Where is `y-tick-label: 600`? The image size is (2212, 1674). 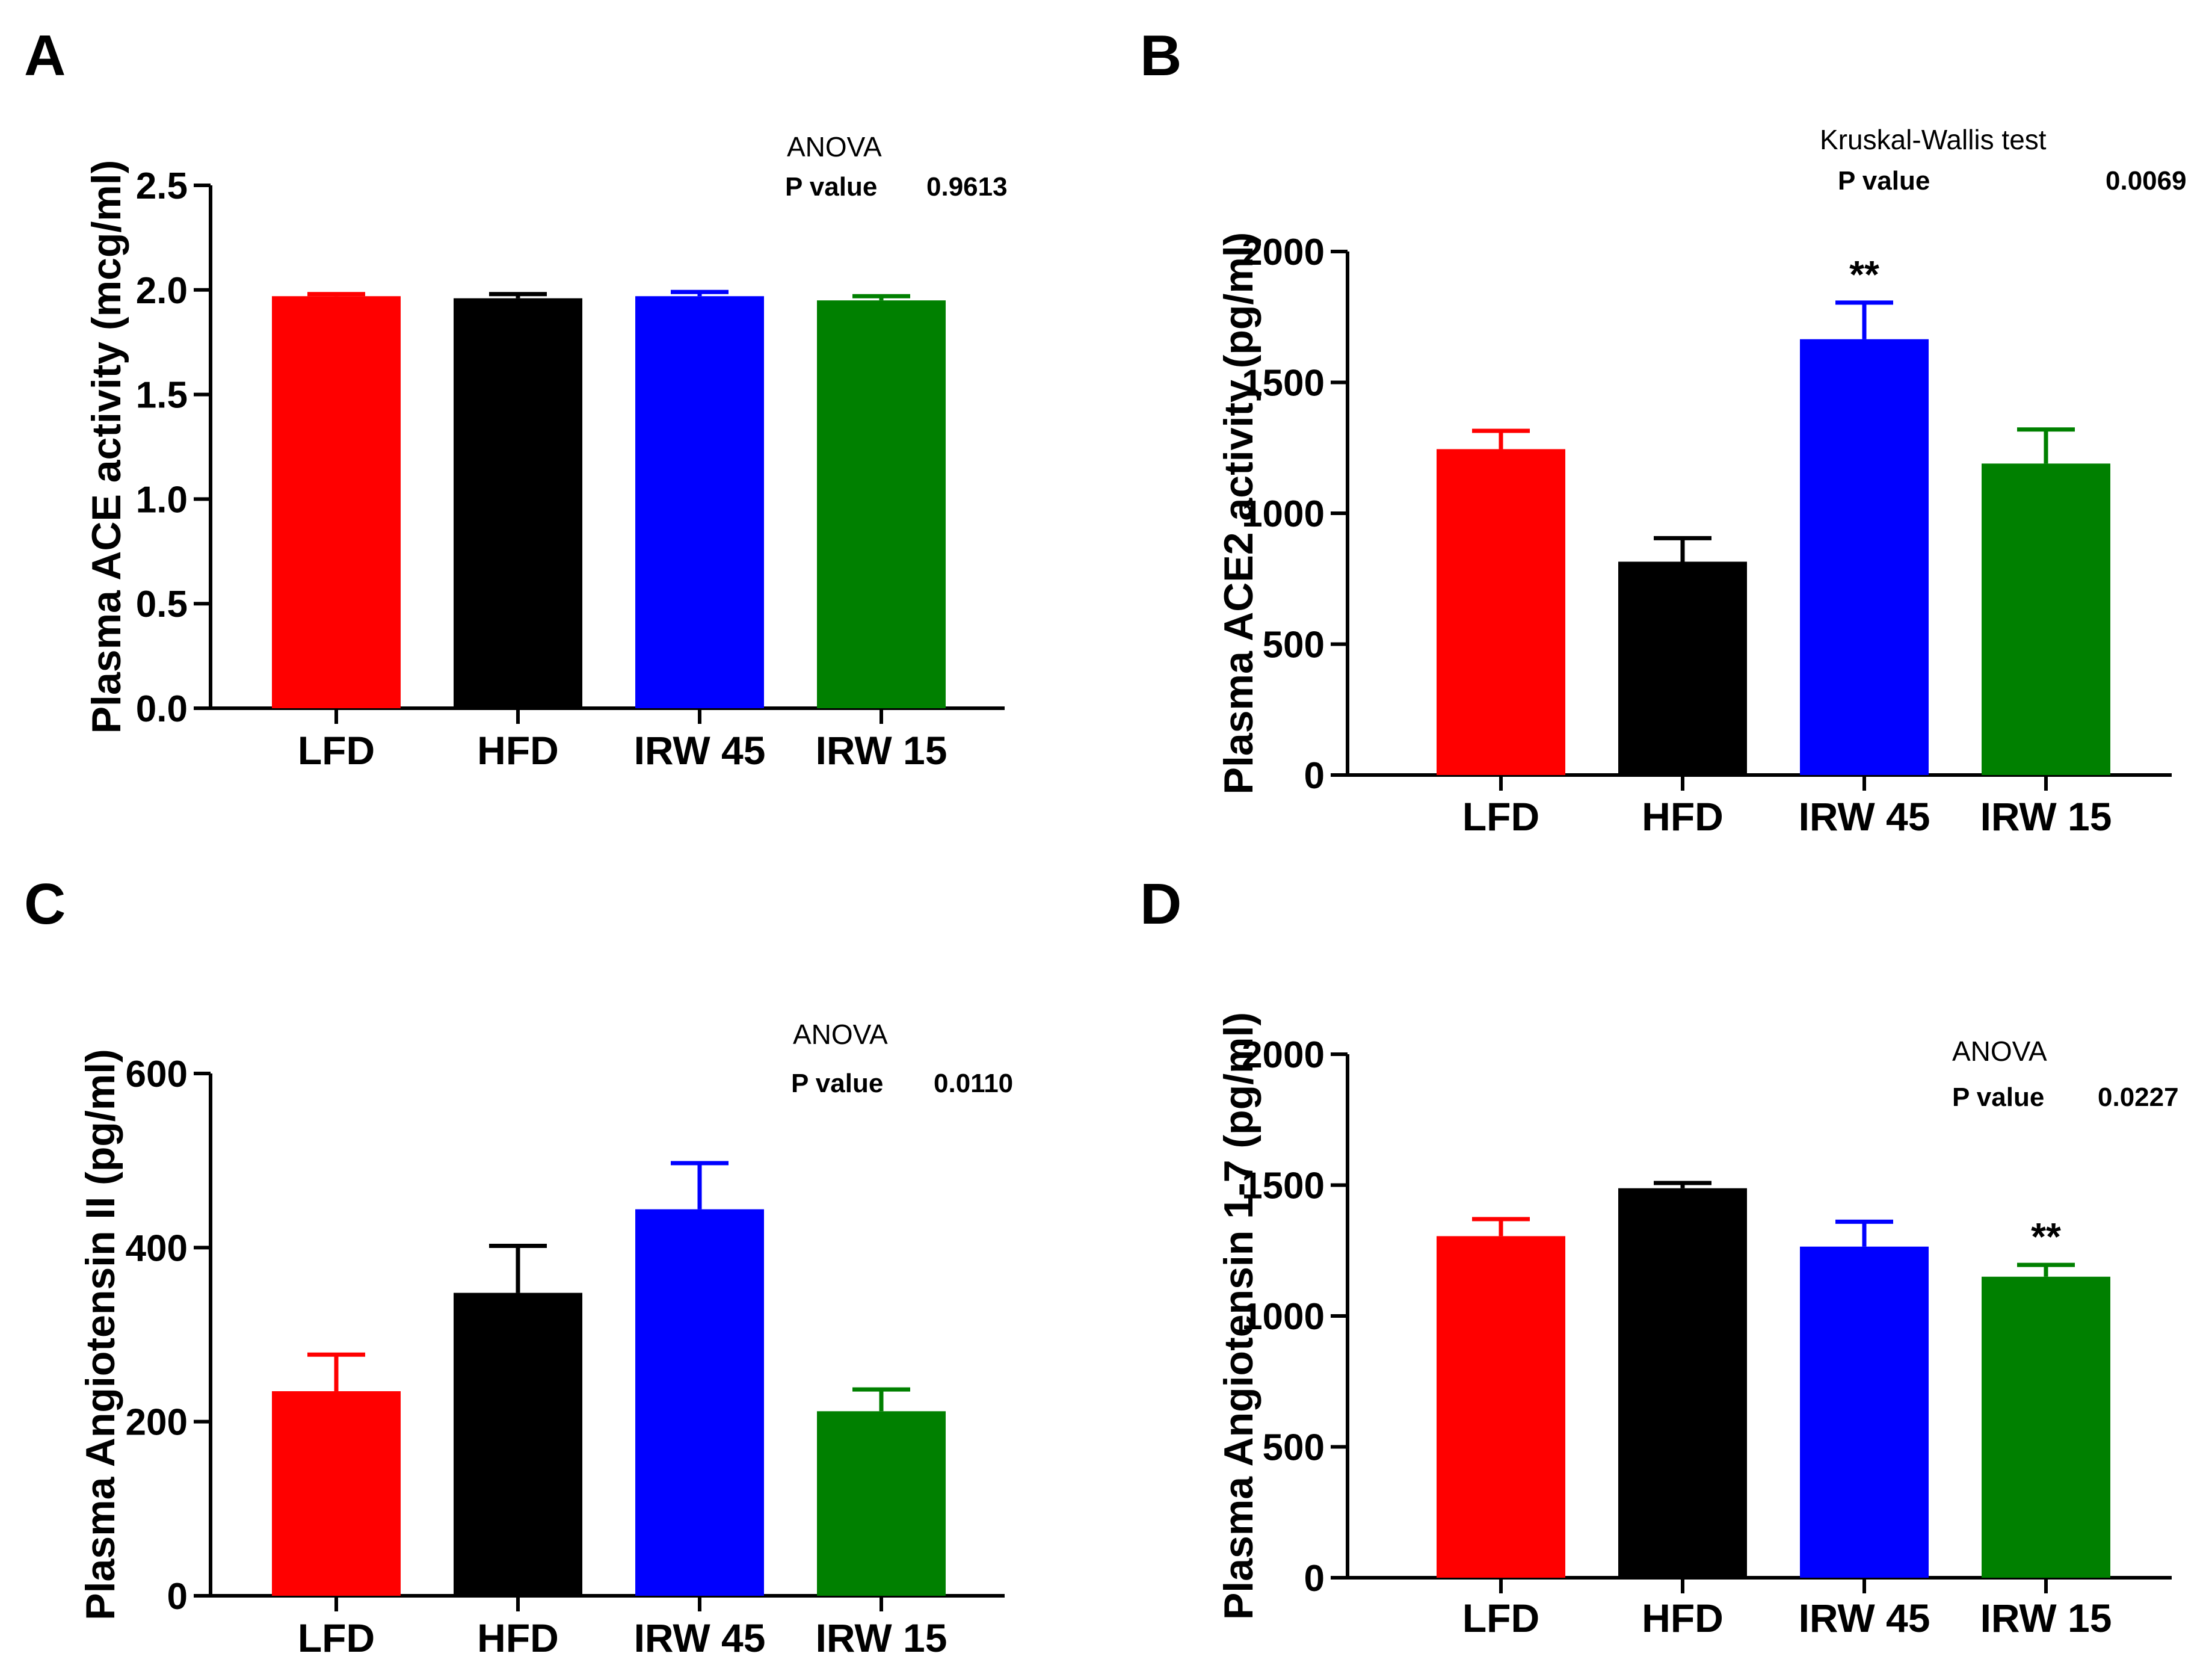 y-tick-label: 600 is located at coordinates (157, 1075).